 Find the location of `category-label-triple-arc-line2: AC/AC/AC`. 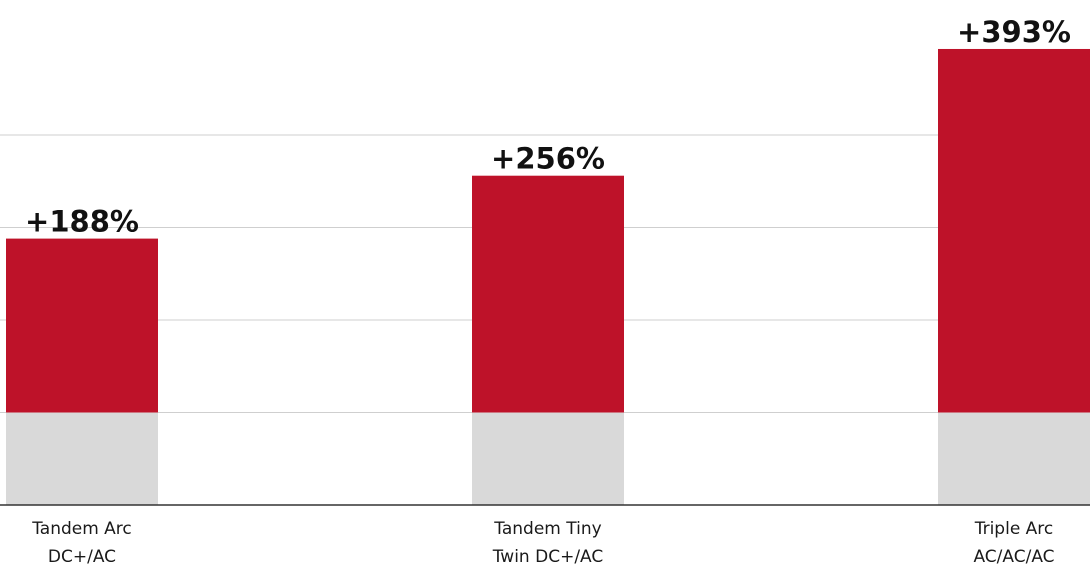

category-label-triple-arc-line2: AC/AC/AC is located at coordinates (1013, 557).